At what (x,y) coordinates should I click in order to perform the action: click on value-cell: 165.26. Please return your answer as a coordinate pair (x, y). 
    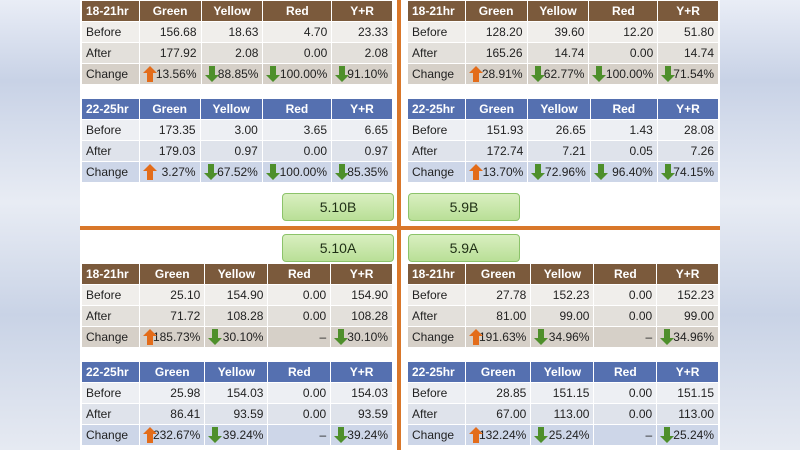
    Looking at the image, I should click on (496, 53).